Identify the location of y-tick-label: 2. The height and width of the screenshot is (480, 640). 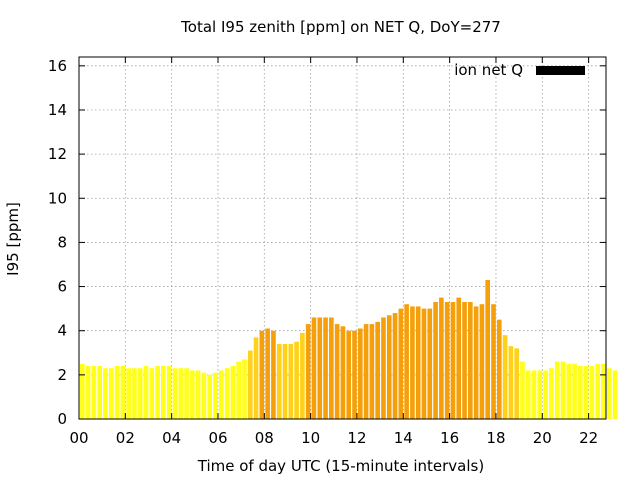
(62, 375).